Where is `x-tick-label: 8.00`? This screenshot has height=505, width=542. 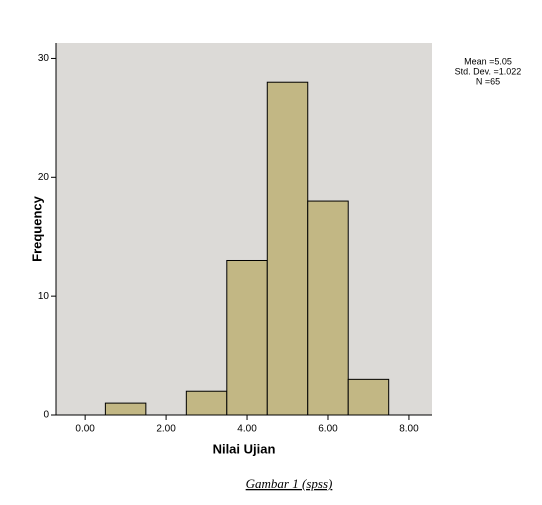
x-tick-label: 8.00 is located at coordinates (409, 429).